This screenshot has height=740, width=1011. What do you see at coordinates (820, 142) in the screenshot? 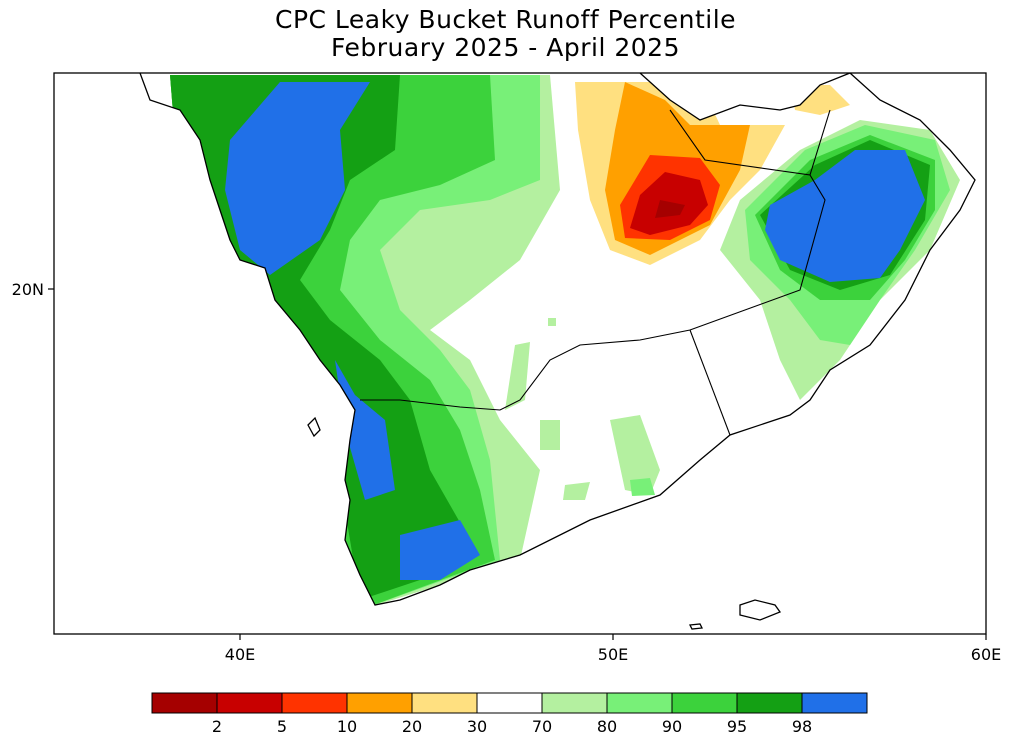
I see `border-uae-oman` at bounding box center [820, 142].